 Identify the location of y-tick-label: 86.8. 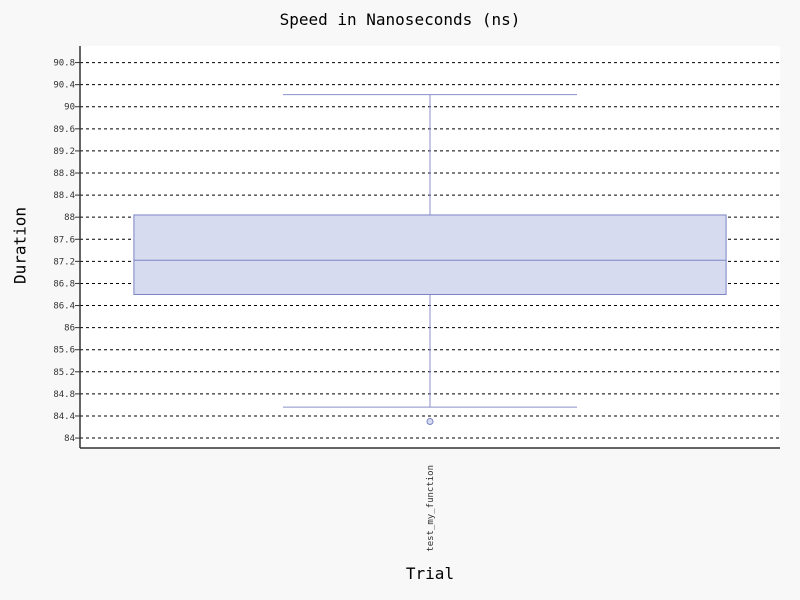
(64, 284).